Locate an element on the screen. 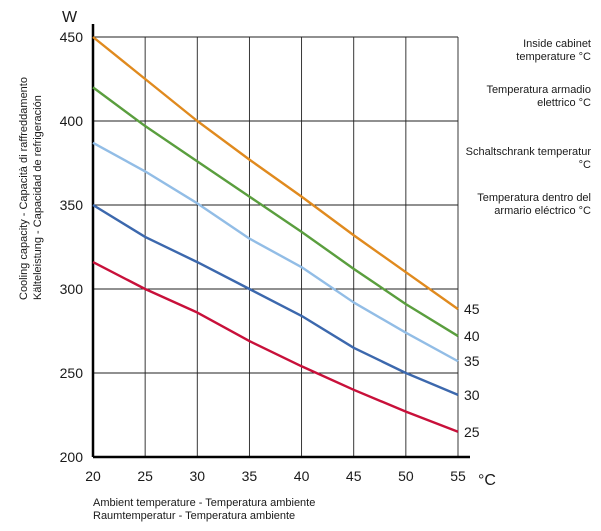 The height and width of the screenshot is (531, 601). y-tick-label: 350 is located at coordinates (72, 205).